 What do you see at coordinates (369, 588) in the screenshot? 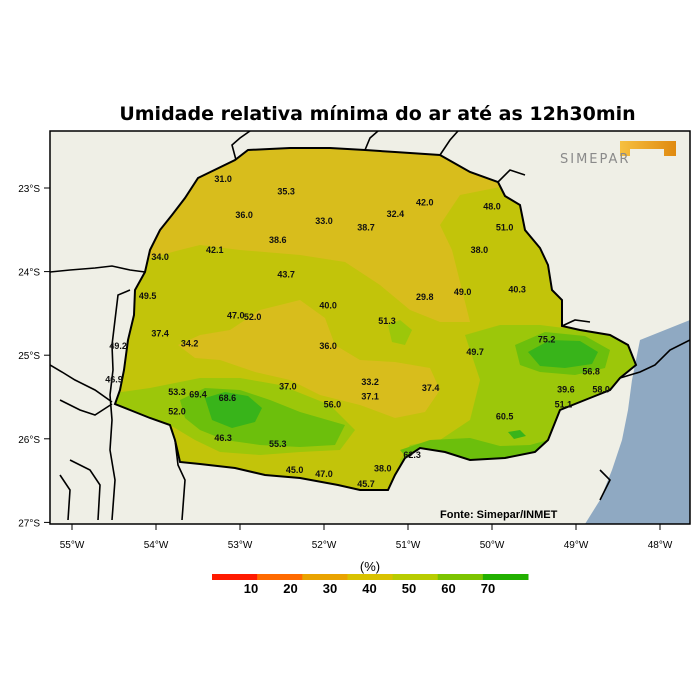
I see `colorbar-label: 40` at bounding box center [369, 588].